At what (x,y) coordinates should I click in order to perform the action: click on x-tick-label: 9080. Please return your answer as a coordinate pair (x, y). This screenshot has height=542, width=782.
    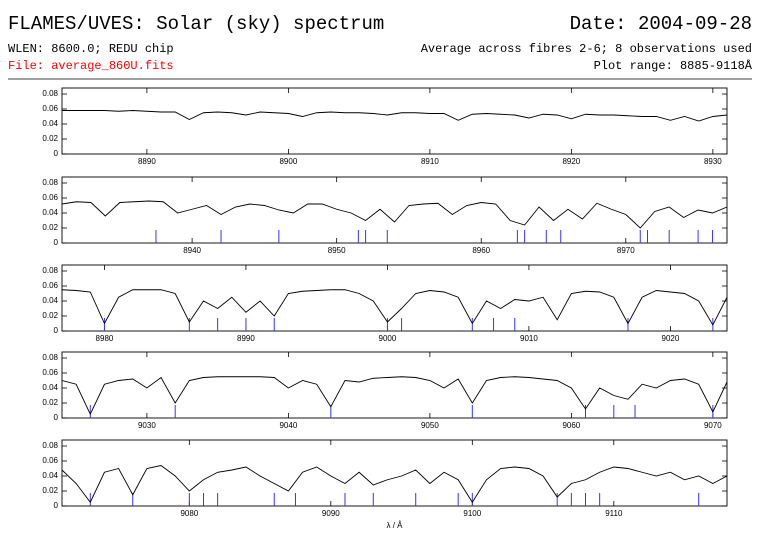
    Looking at the image, I should click on (189, 513).